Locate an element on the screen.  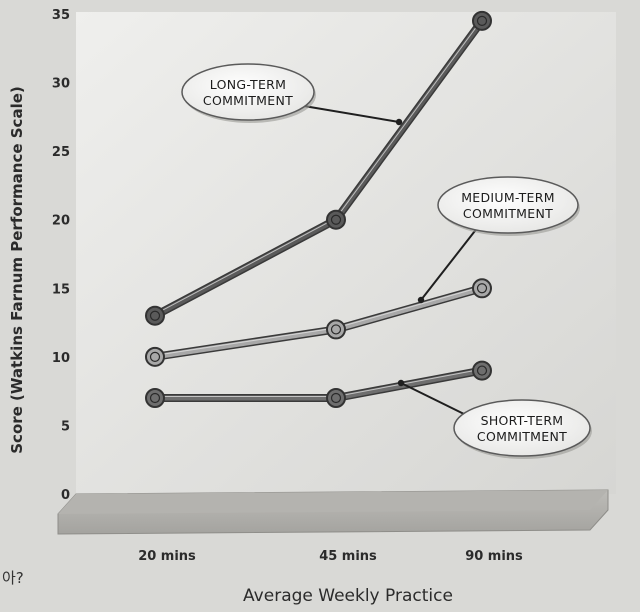
y-axis-label: Score (Watkins Farnum Performance Scale) is located at coordinates (17, 270).